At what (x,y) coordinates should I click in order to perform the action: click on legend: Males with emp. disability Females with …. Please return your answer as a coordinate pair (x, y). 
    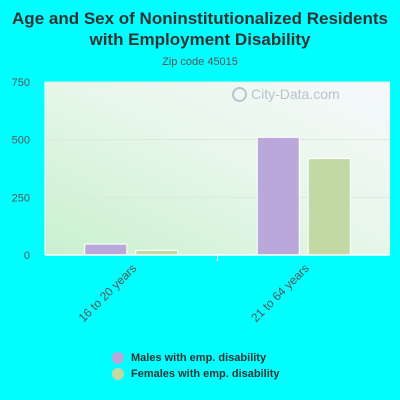
    Looking at the image, I should click on (196, 366).